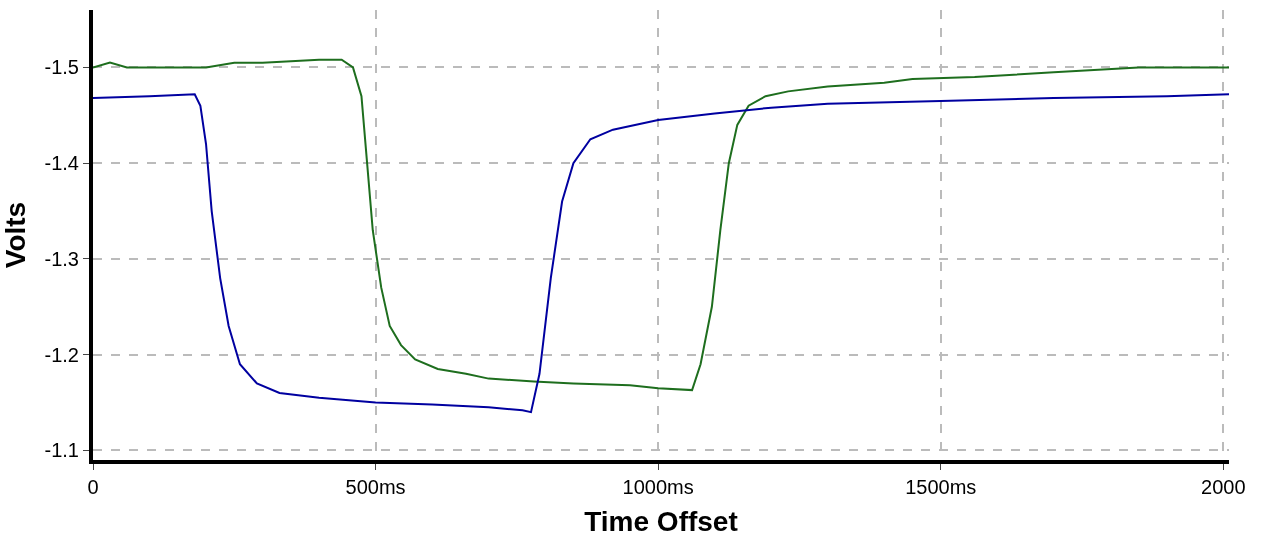 This screenshot has width=1264, height=543. What do you see at coordinates (661, 521) in the screenshot?
I see `x-axis-title: Time Offset` at bounding box center [661, 521].